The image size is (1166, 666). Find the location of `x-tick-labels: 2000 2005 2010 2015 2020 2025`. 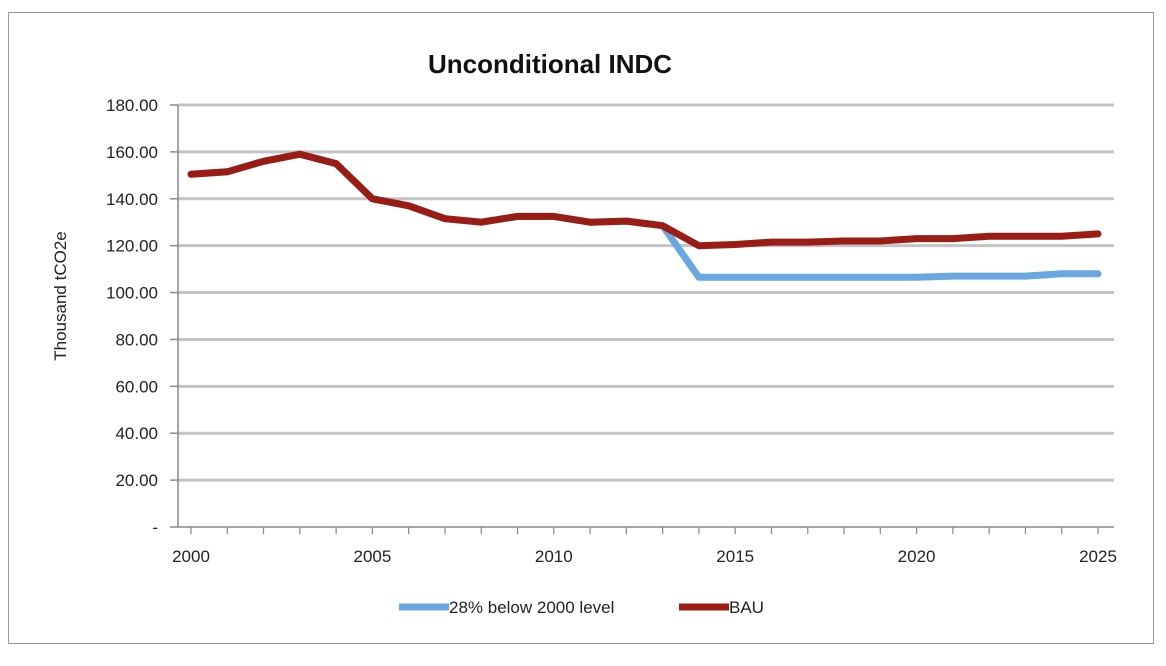

x-tick-labels: 2000 2005 2010 2015 2020 2025 is located at coordinates (644, 546).